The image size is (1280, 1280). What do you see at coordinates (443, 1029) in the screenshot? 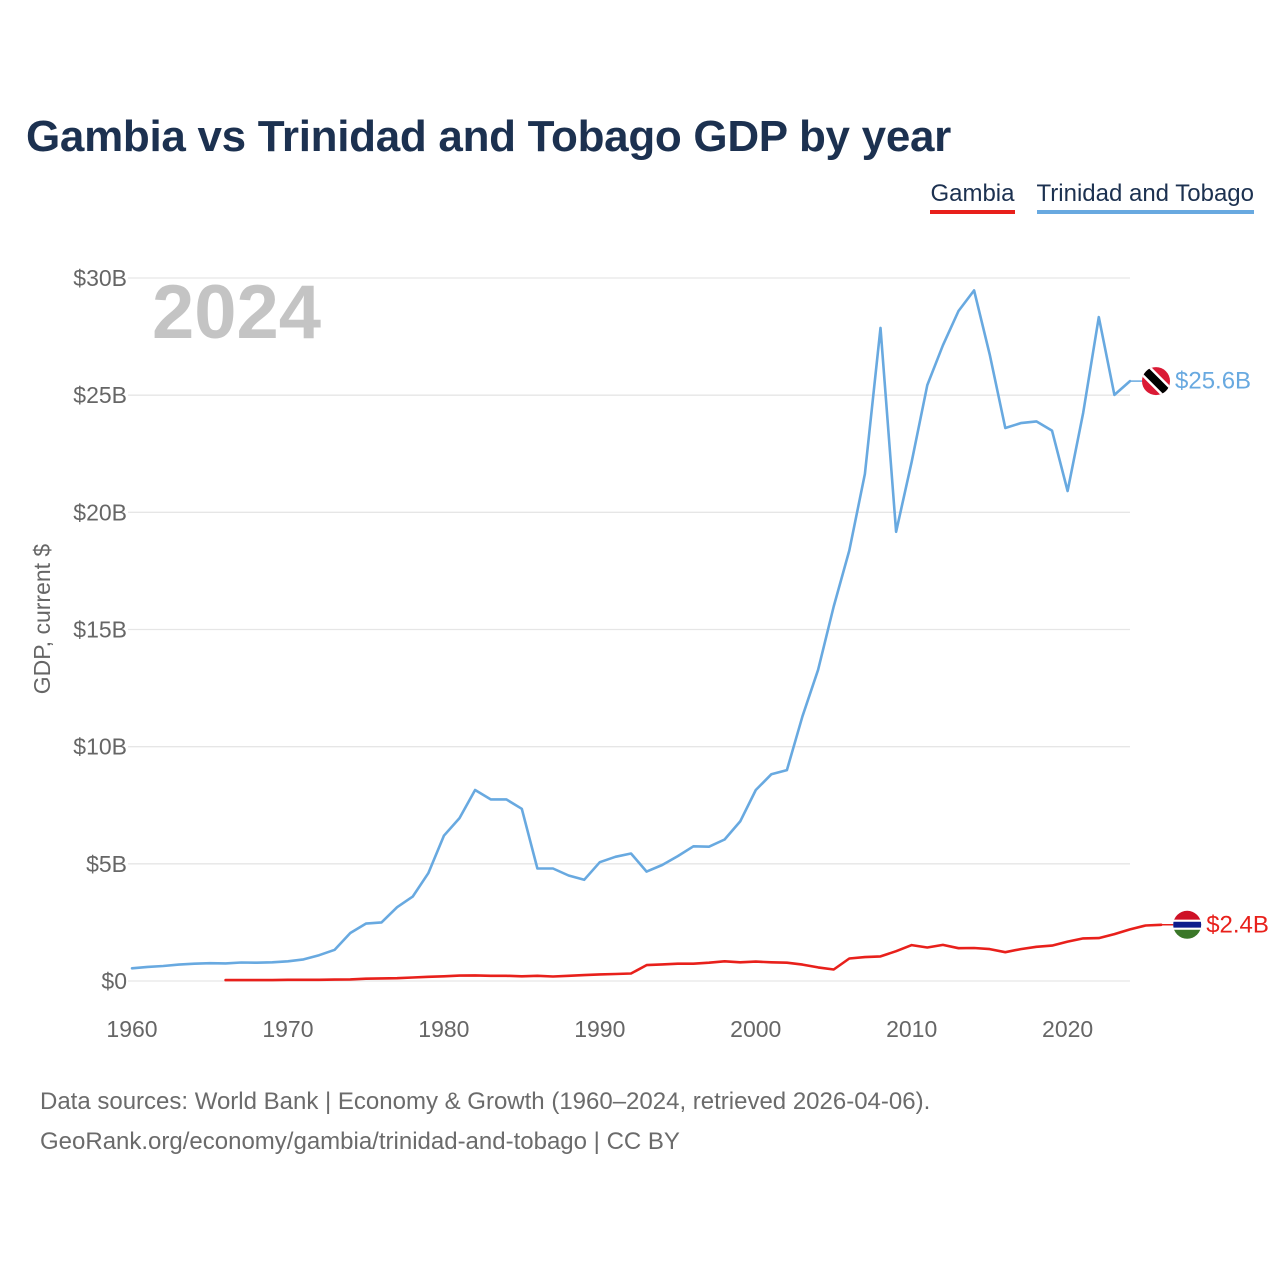
I see `x-tick-label: 1980` at bounding box center [443, 1029].